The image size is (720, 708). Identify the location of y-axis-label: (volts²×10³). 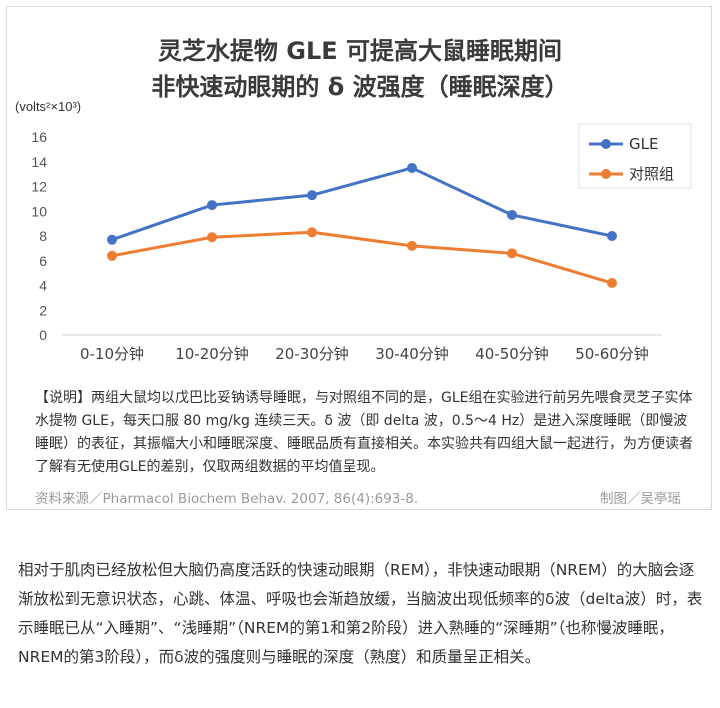
(48, 106).